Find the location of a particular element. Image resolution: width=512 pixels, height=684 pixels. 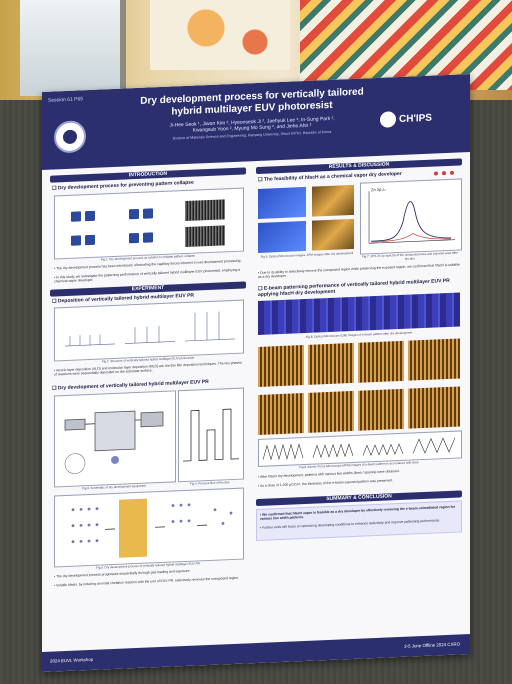

xps-spectrum-plot is located at coordinates (411, 217).